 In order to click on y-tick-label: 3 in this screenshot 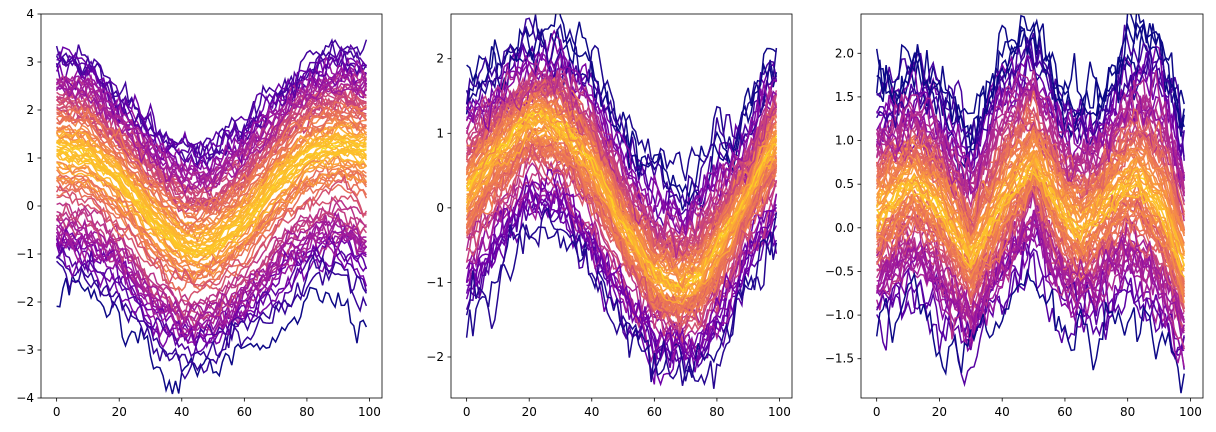, I will do `click(30, 62)`.